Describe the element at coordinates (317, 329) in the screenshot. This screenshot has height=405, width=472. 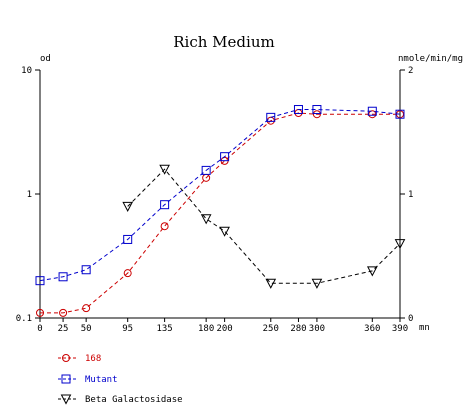
I see `x-tick-label: 300` at that location.